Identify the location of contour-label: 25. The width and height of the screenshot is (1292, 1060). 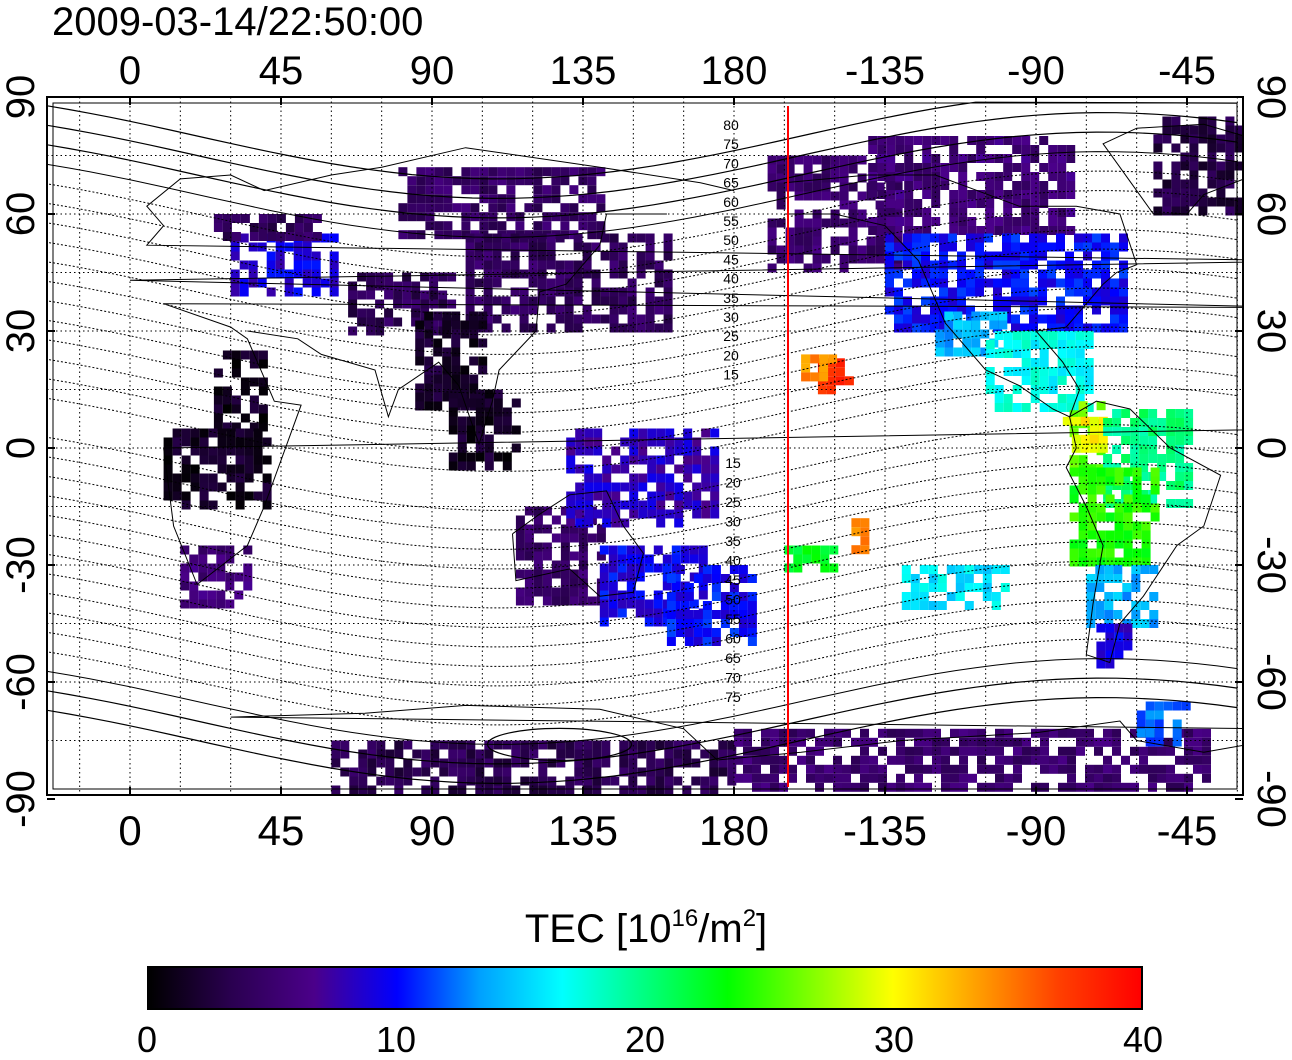
(733, 502).